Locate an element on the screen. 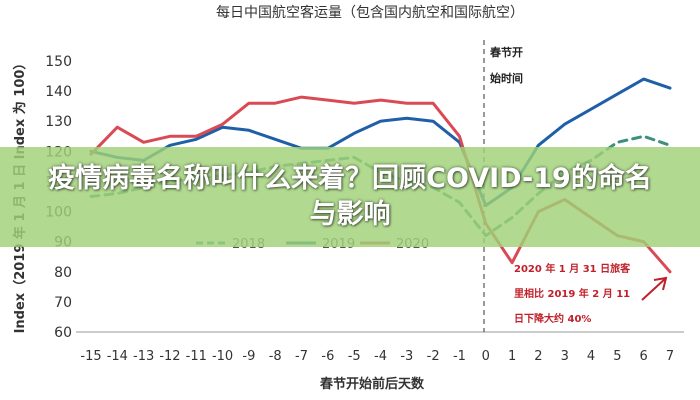 The image size is (700, 400). x-axis-label: 春节开始前后天数 is located at coordinates (372, 384).